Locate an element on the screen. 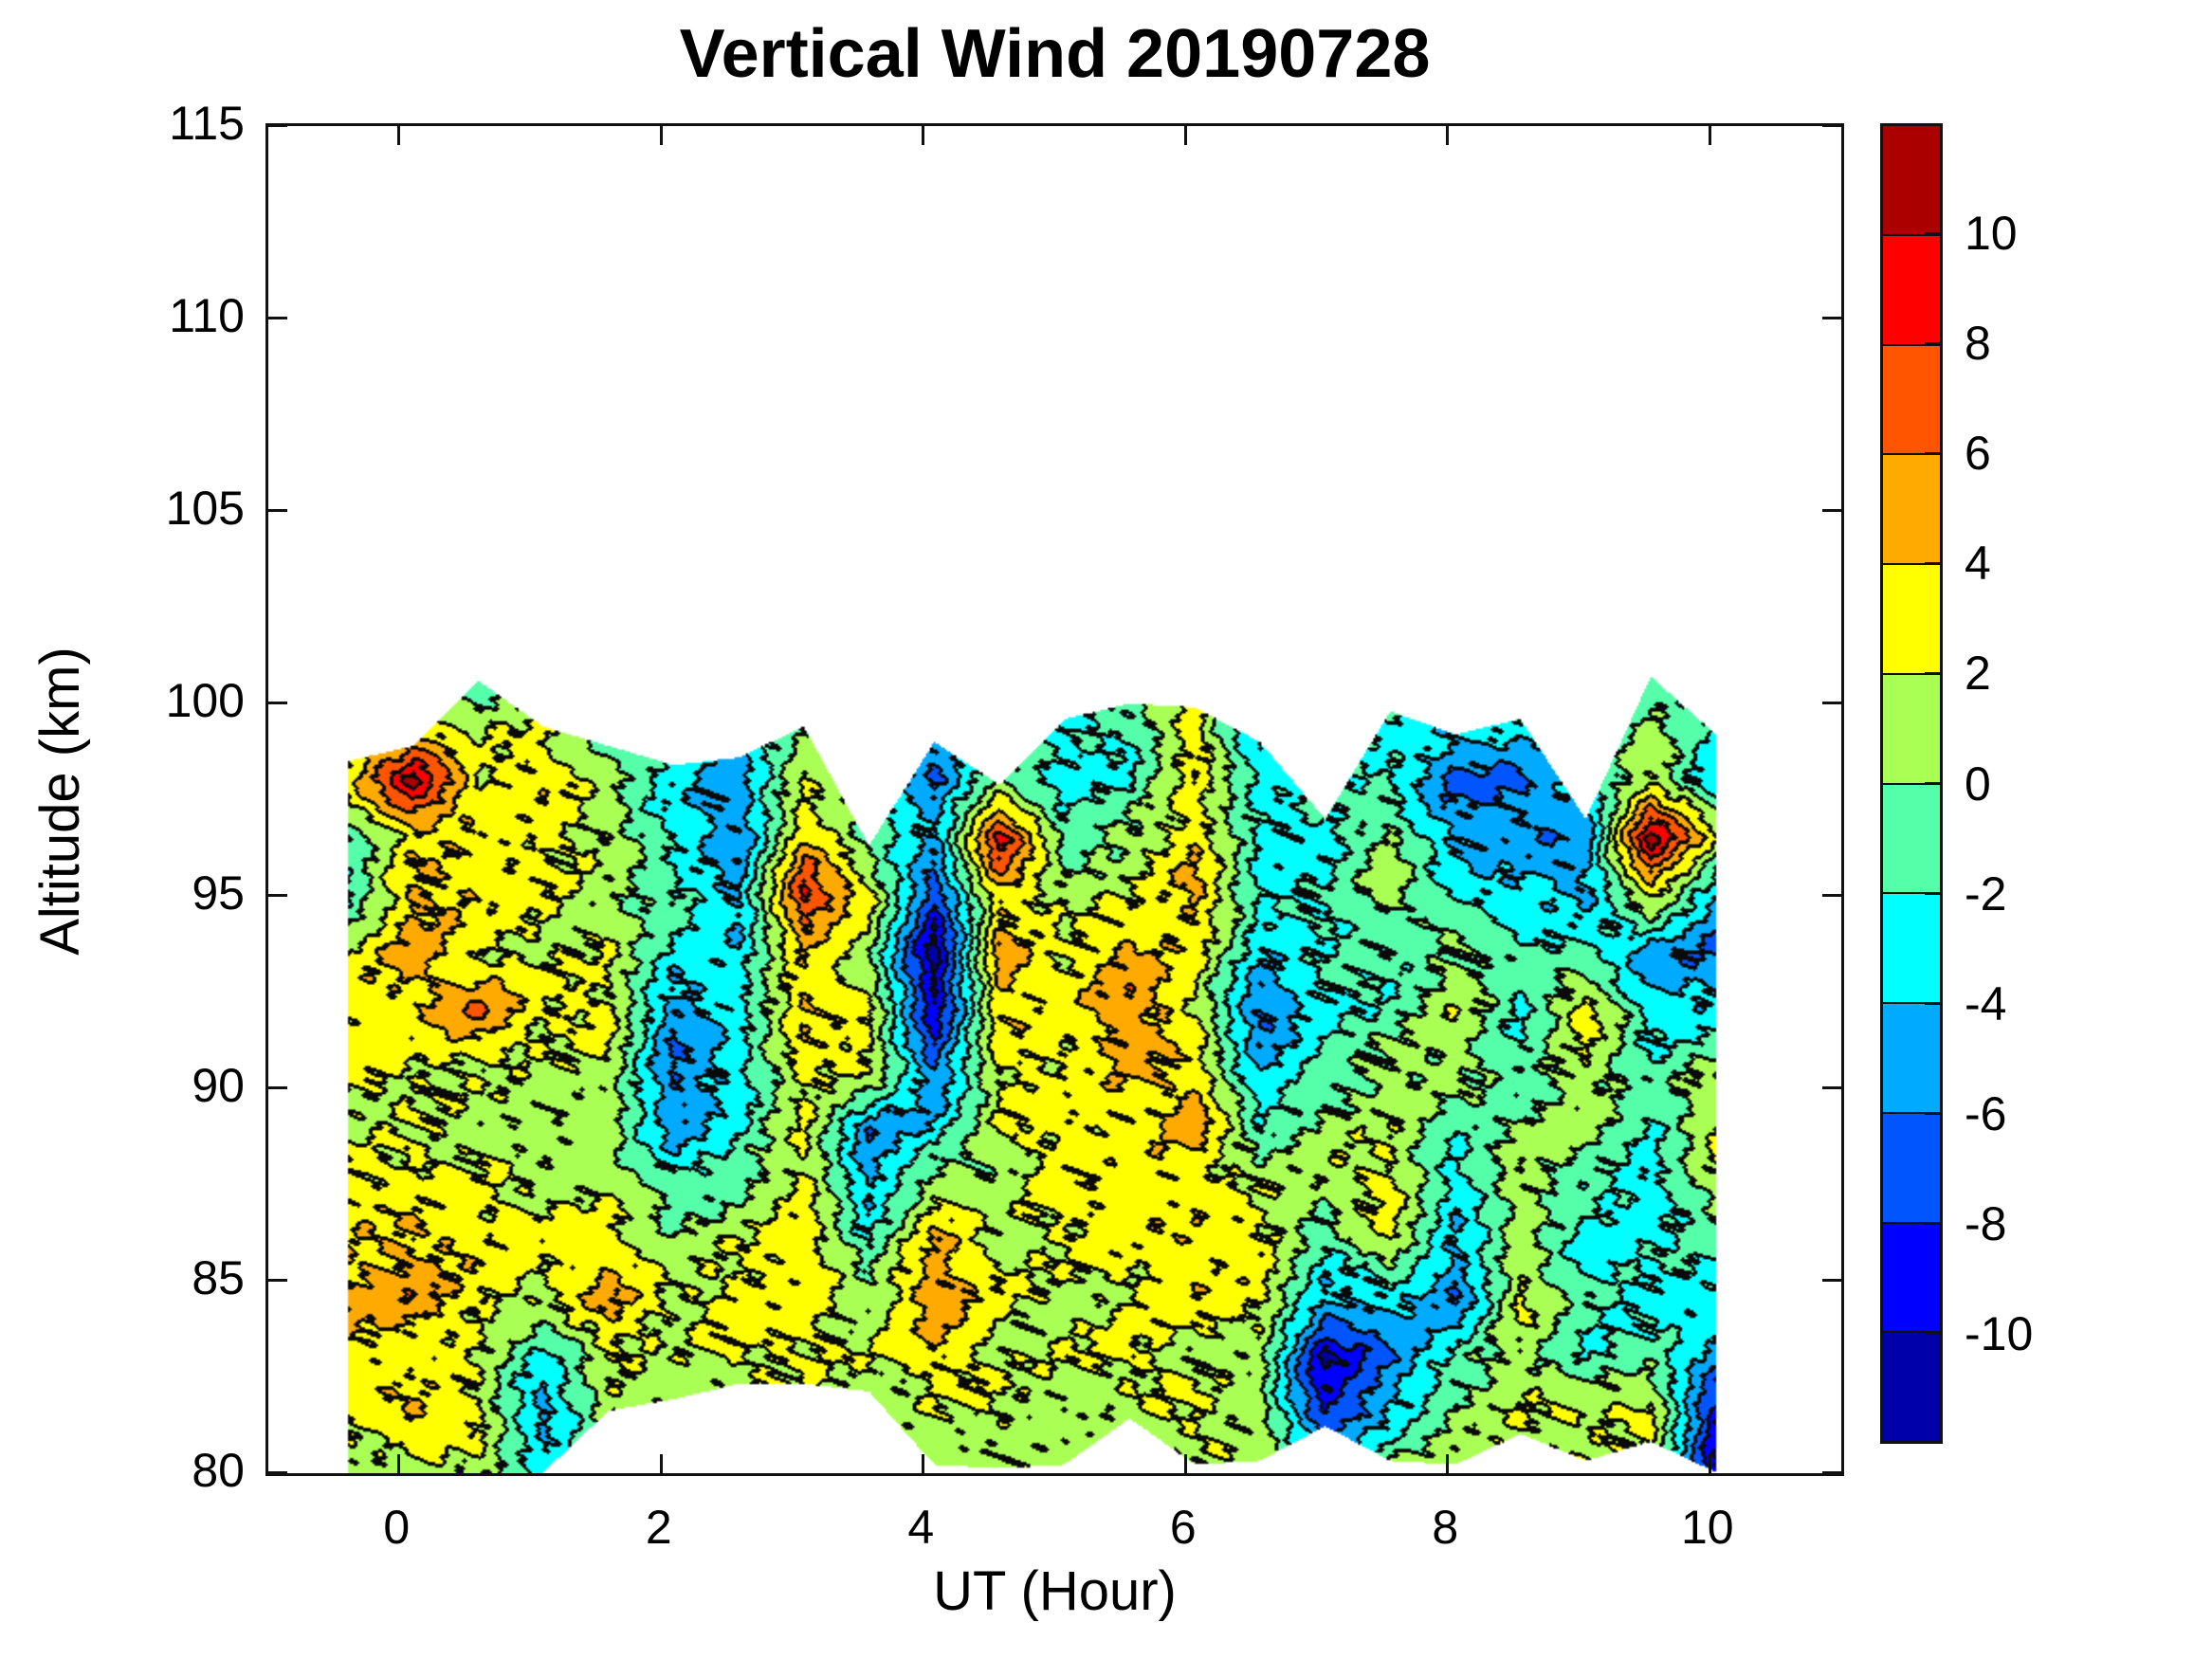  colorbar-tick-label: 10 is located at coordinates (1991, 234).